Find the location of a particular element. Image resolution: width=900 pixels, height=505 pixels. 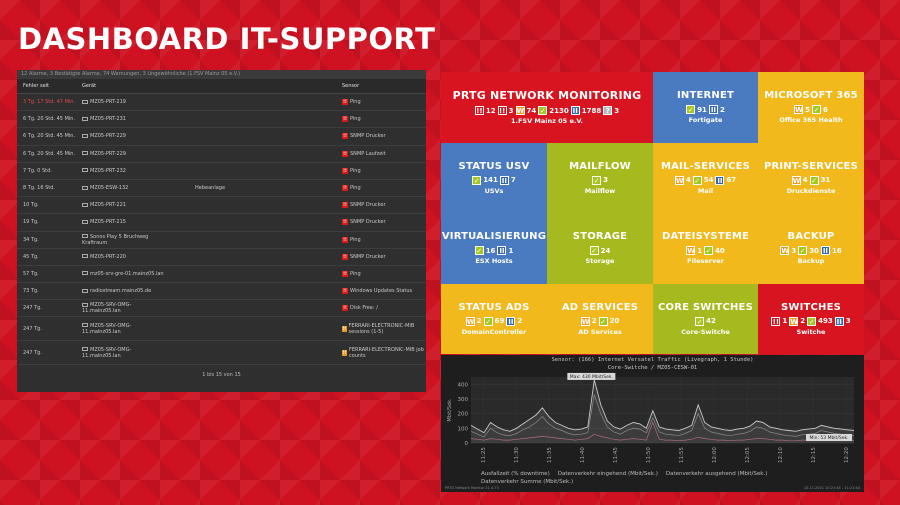

tile-print-services: PRINT-SERVICES W 4 ✓ 31 Druckdienste is located at coordinates (811, 177).